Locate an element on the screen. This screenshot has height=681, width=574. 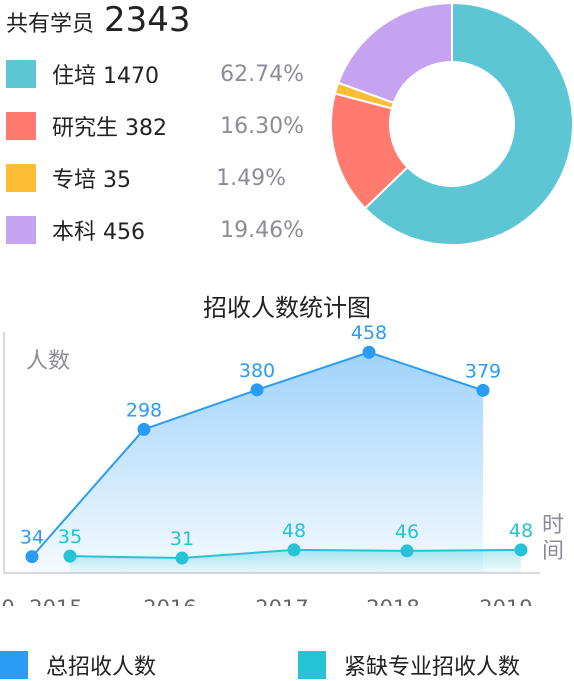
legend-percent: 16.30% is located at coordinates (262, 126).